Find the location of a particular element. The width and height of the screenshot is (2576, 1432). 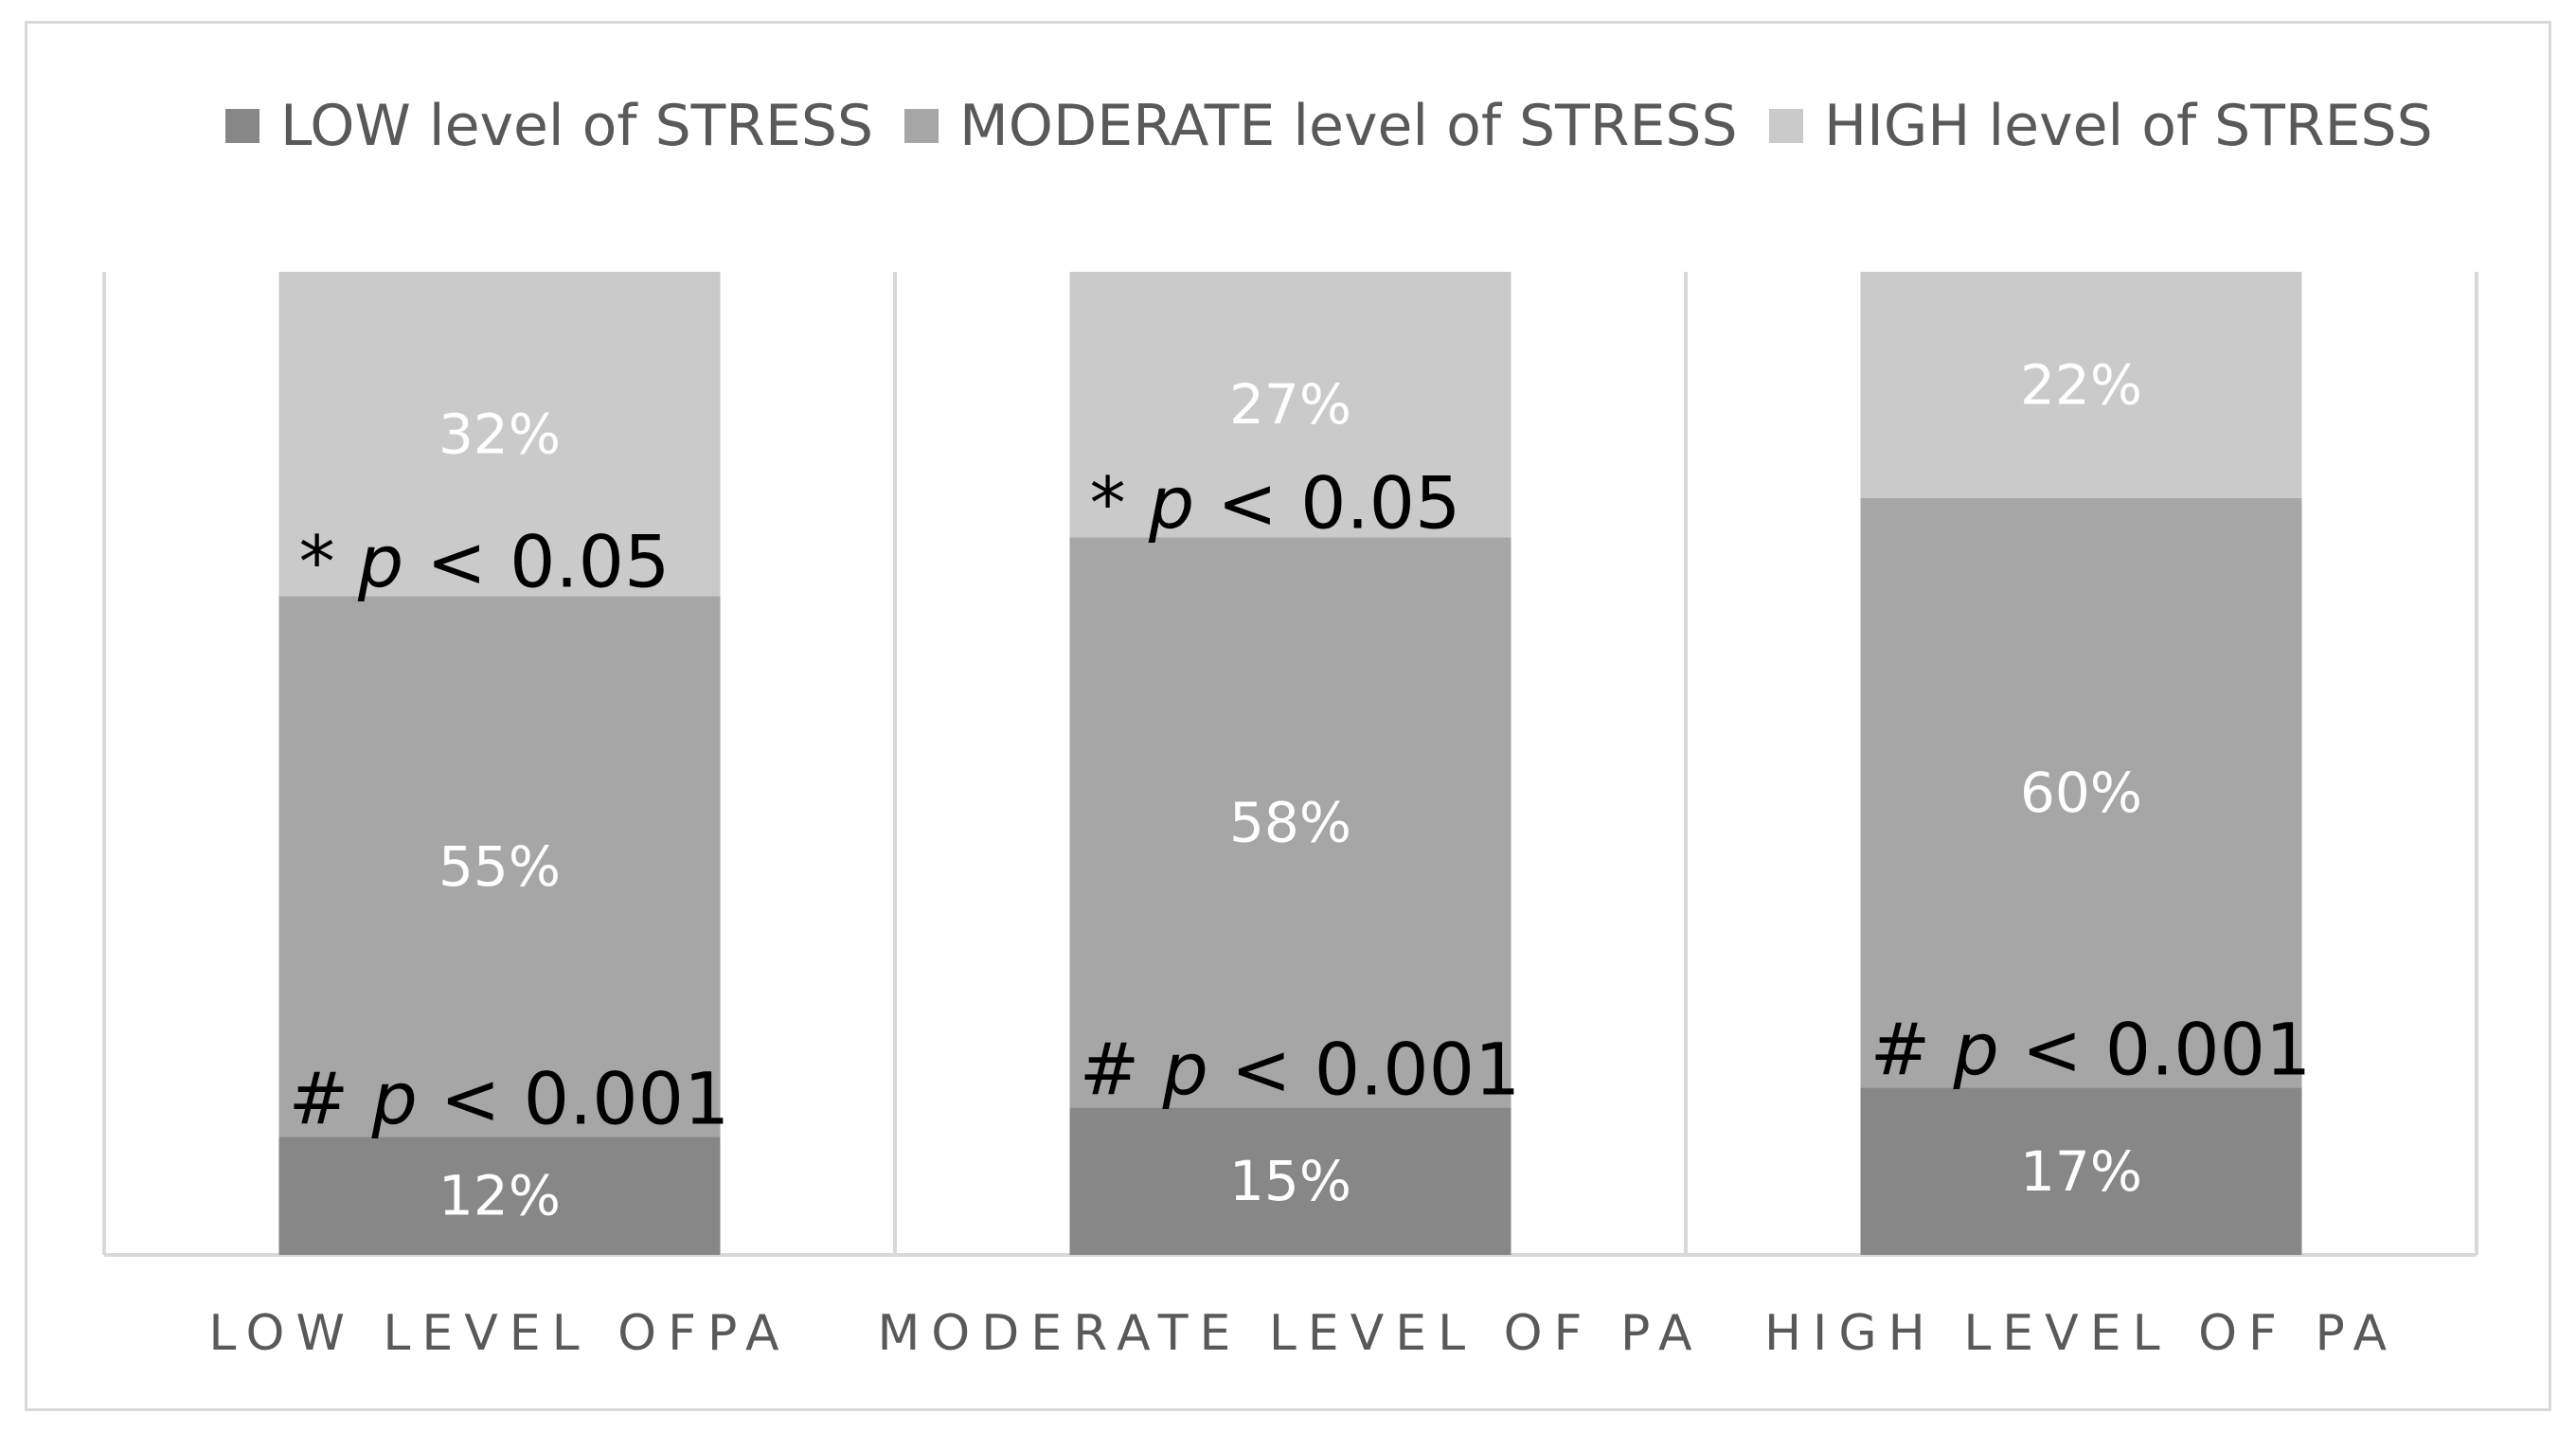

data-label: 12% is located at coordinates (499, 1196).